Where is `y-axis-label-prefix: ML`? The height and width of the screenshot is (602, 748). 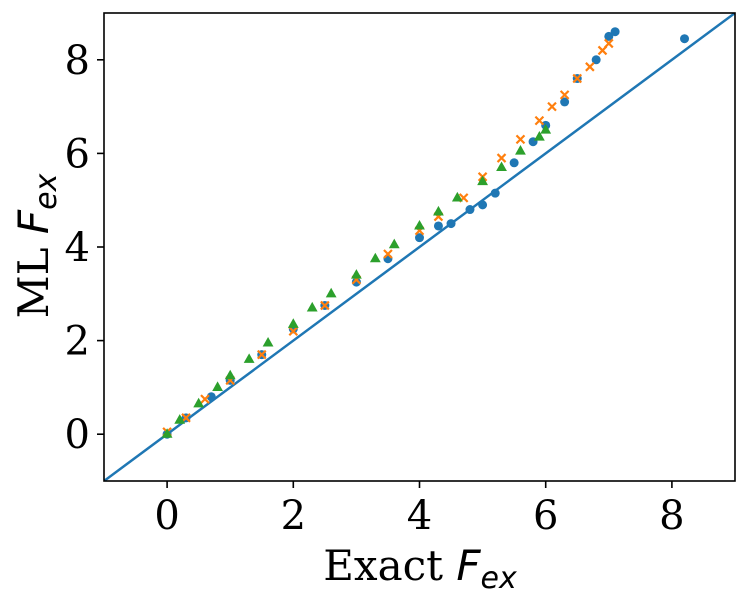 y-axis-label-prefix: ML is located at coordinates (33, 282).